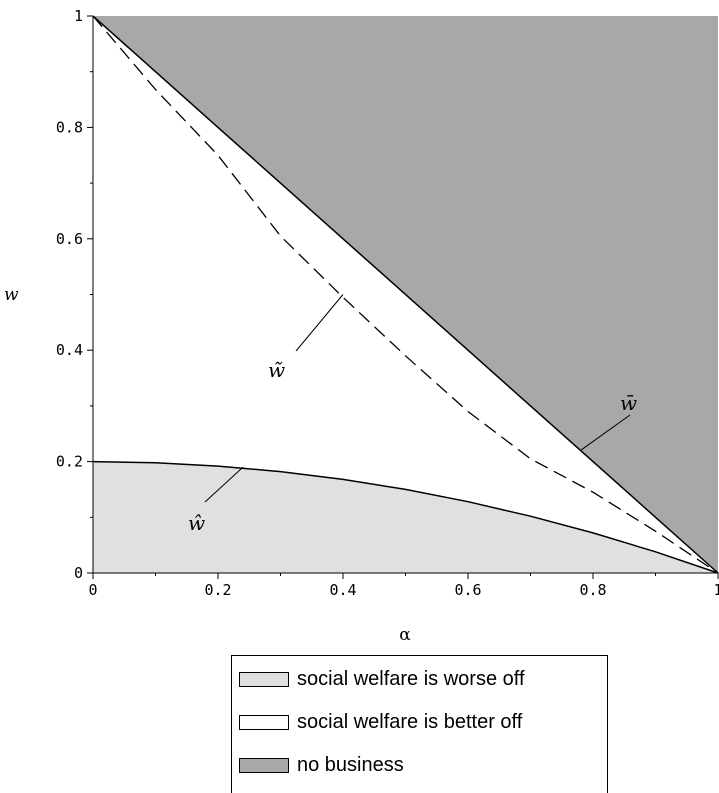 This screenshot has width=719, height=793. I want to click on x-tick-label-4: 0.8, so click(592, 590).